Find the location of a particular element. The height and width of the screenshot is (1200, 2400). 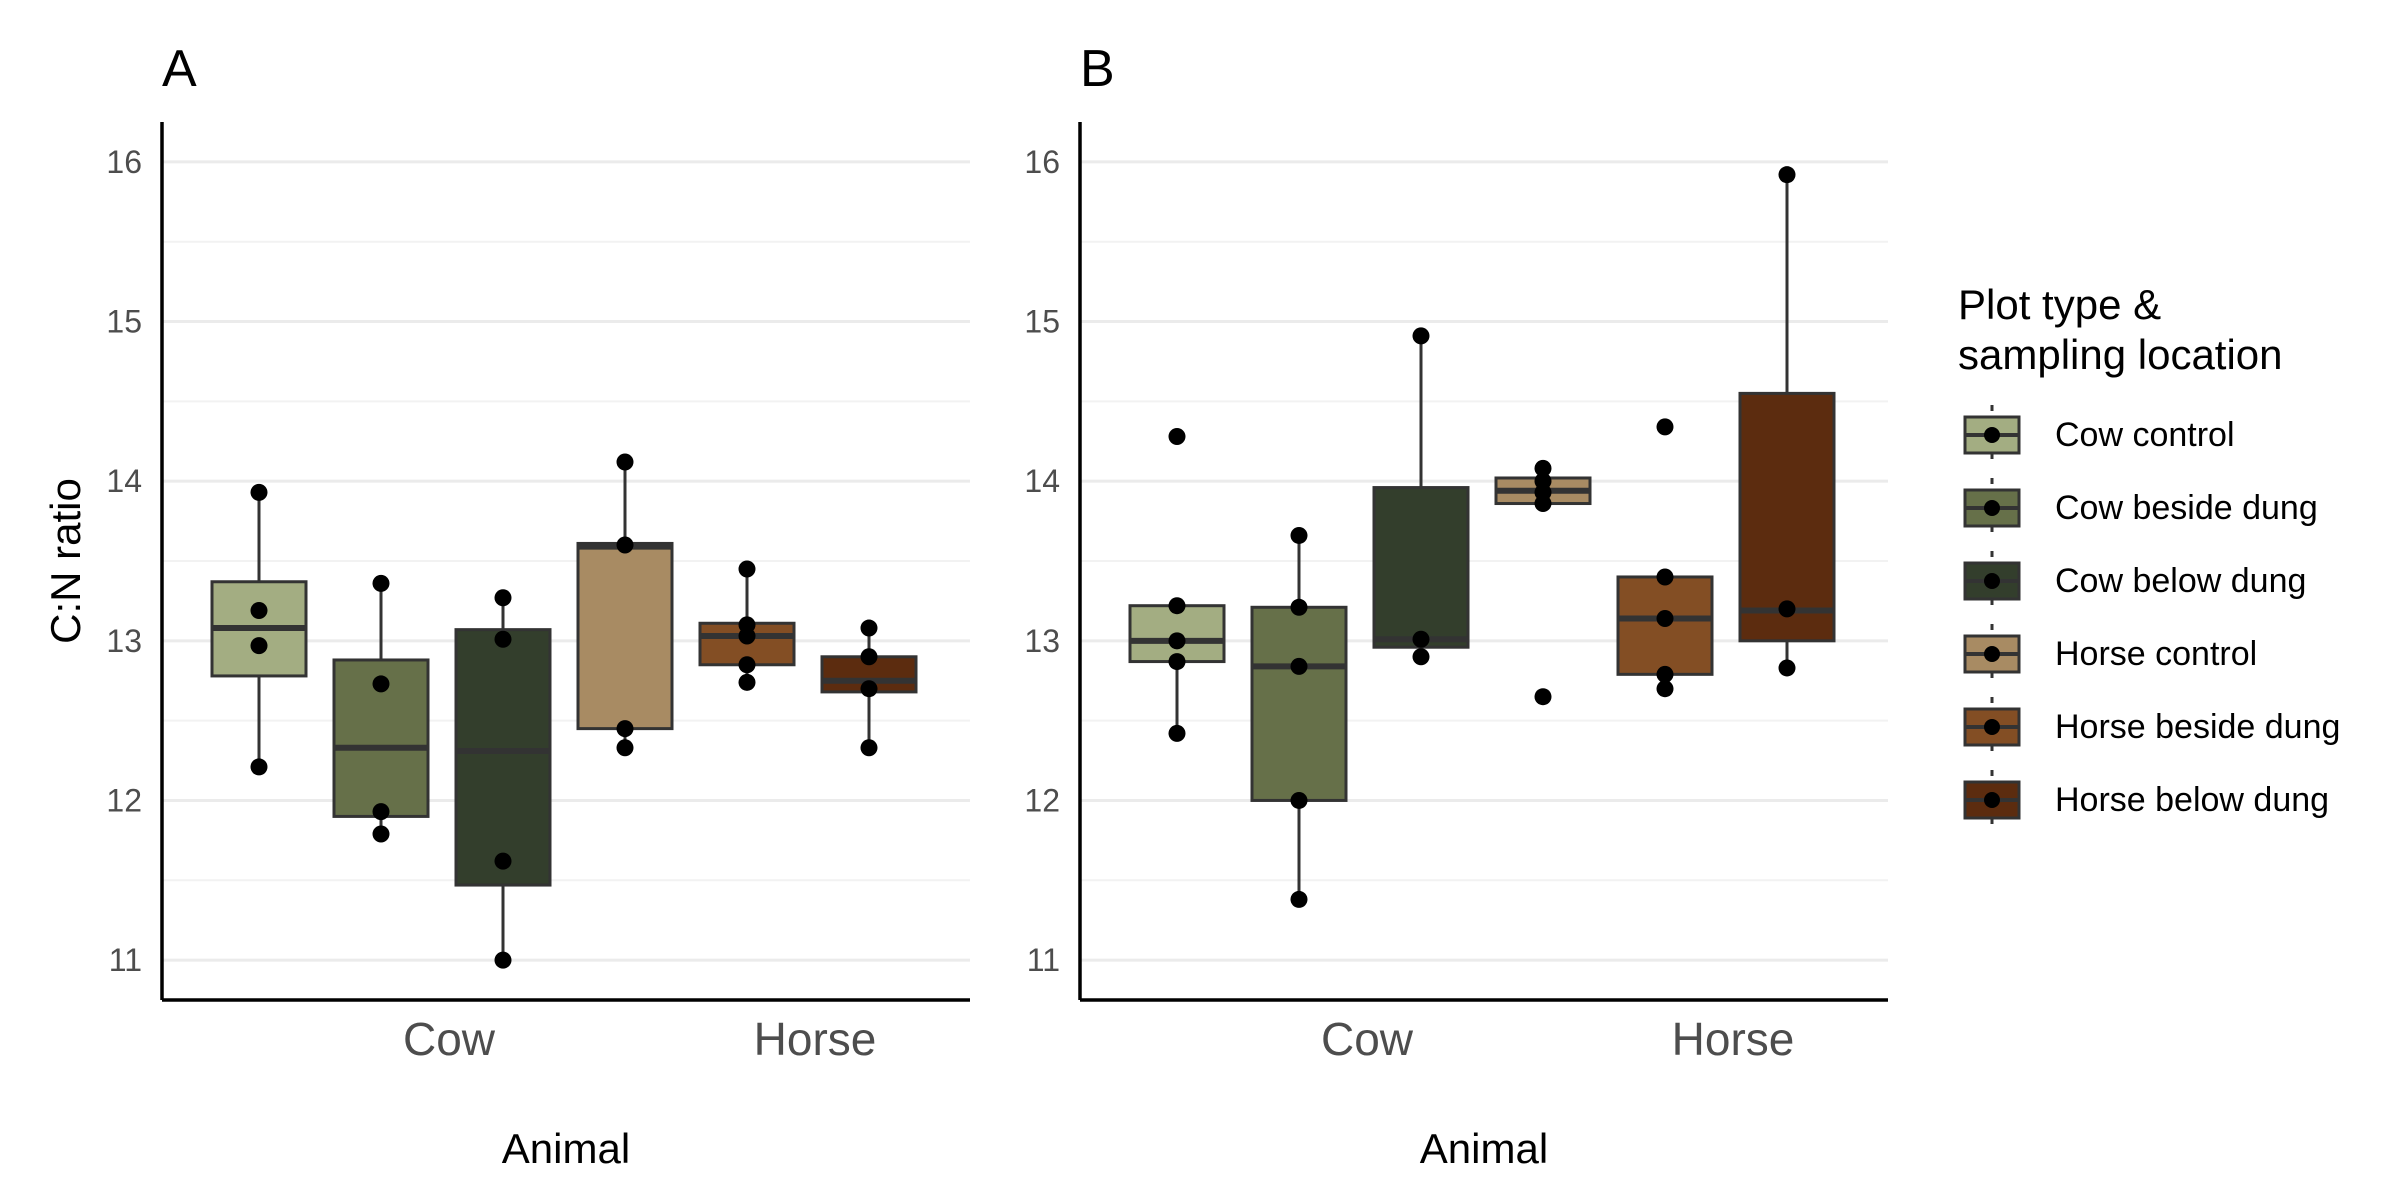

legend-item: Horse beside dung is located at coordinates (2151, 727).